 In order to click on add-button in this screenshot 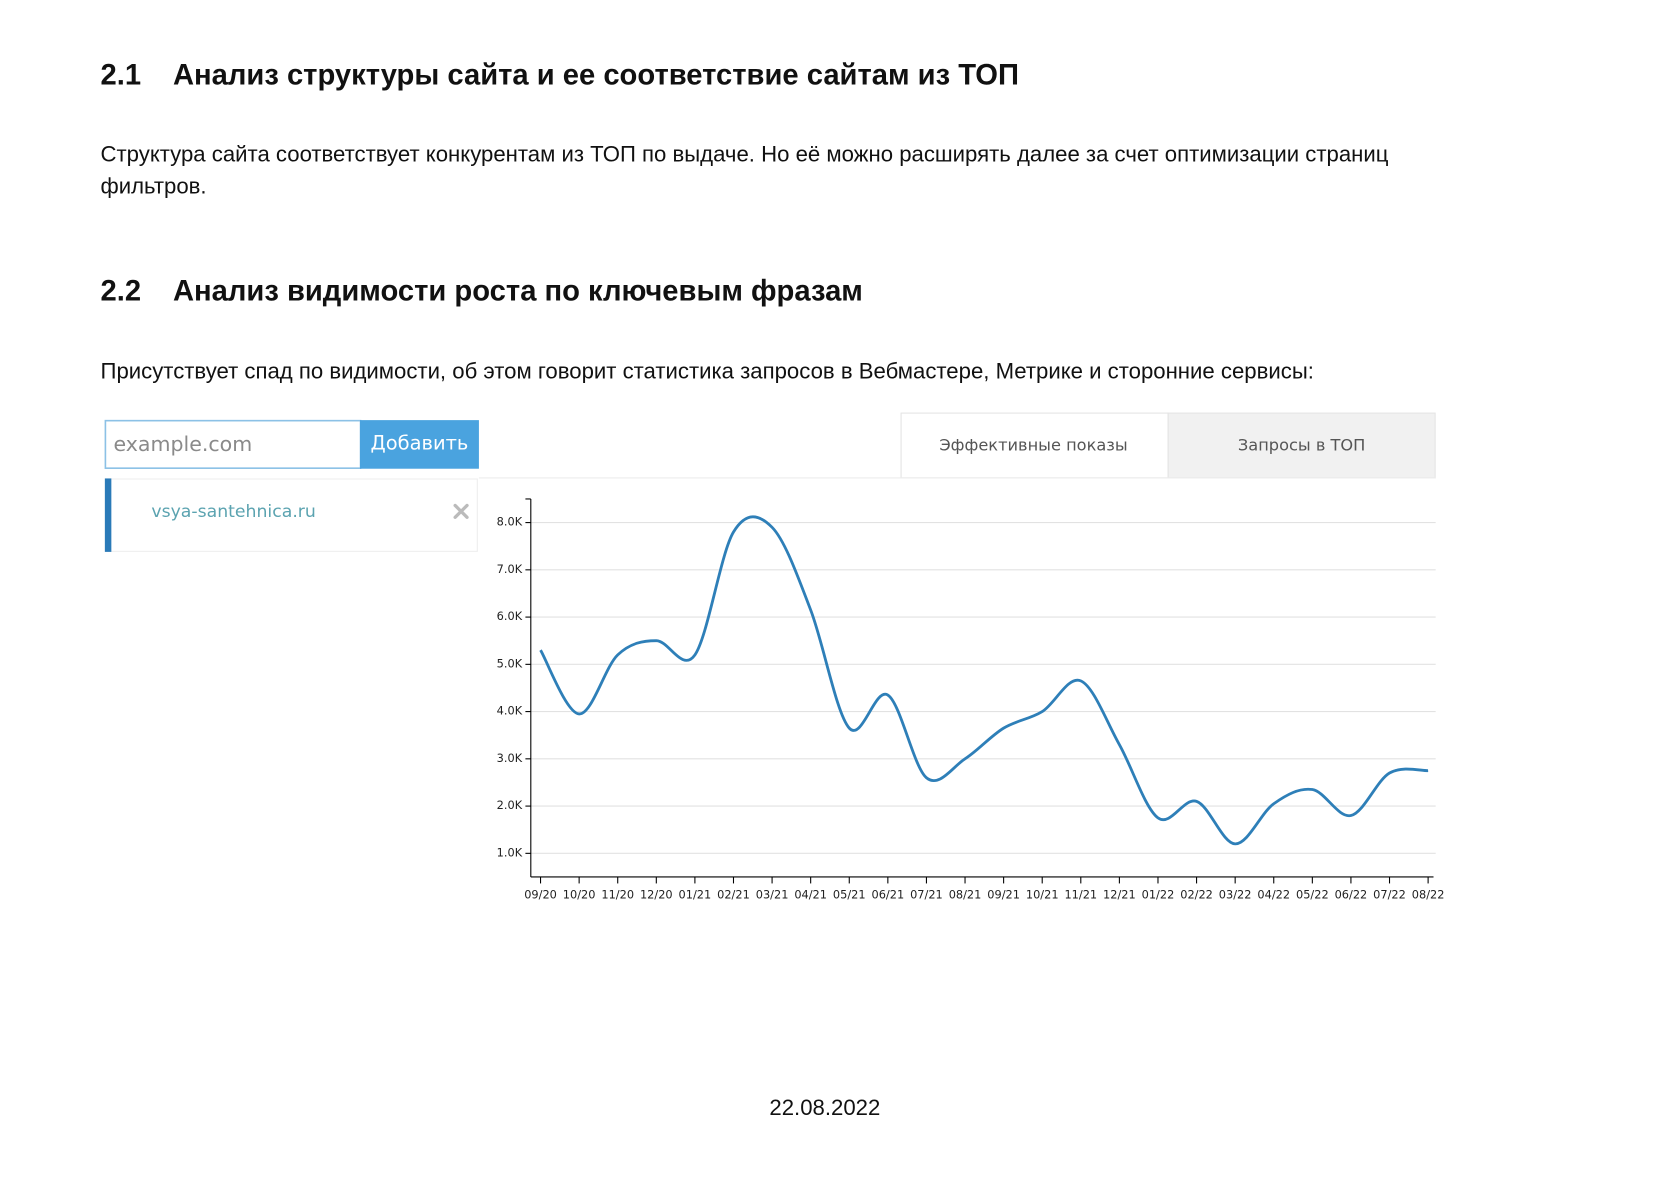, I will do `click(419, 444)`.